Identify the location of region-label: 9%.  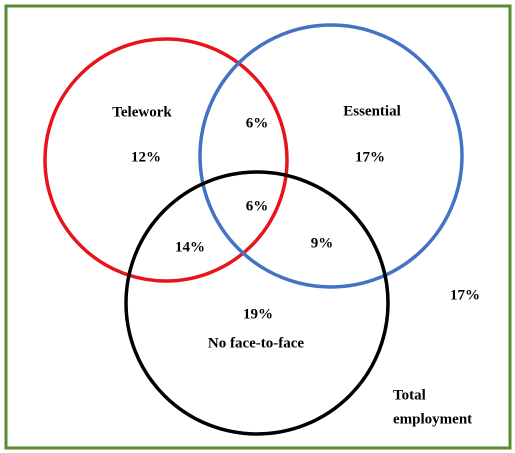
(322, 243).